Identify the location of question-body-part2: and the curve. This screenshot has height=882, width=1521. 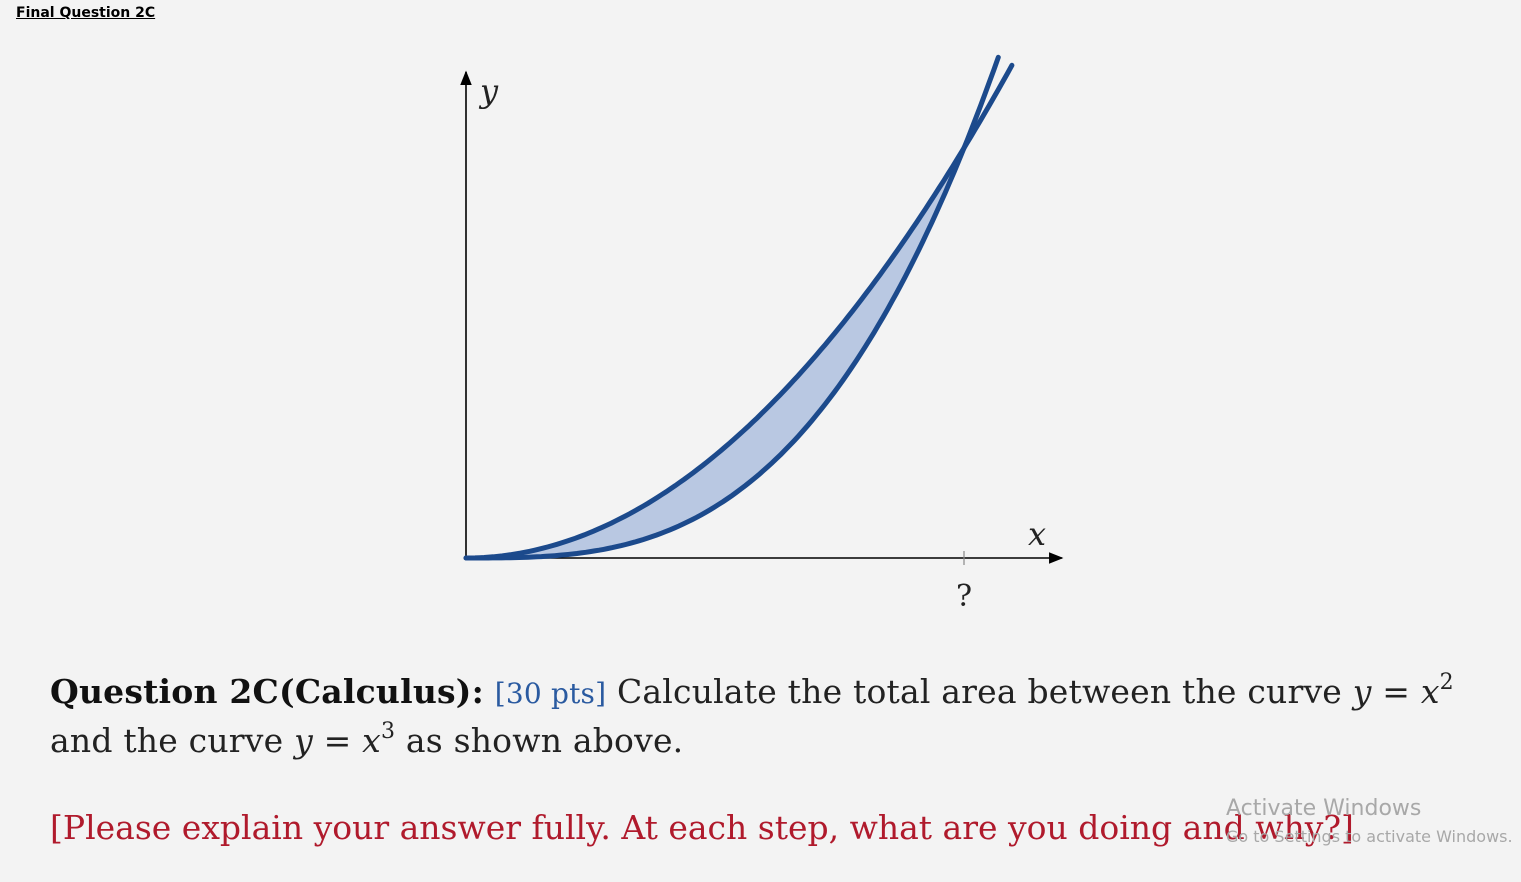
(167, 740).